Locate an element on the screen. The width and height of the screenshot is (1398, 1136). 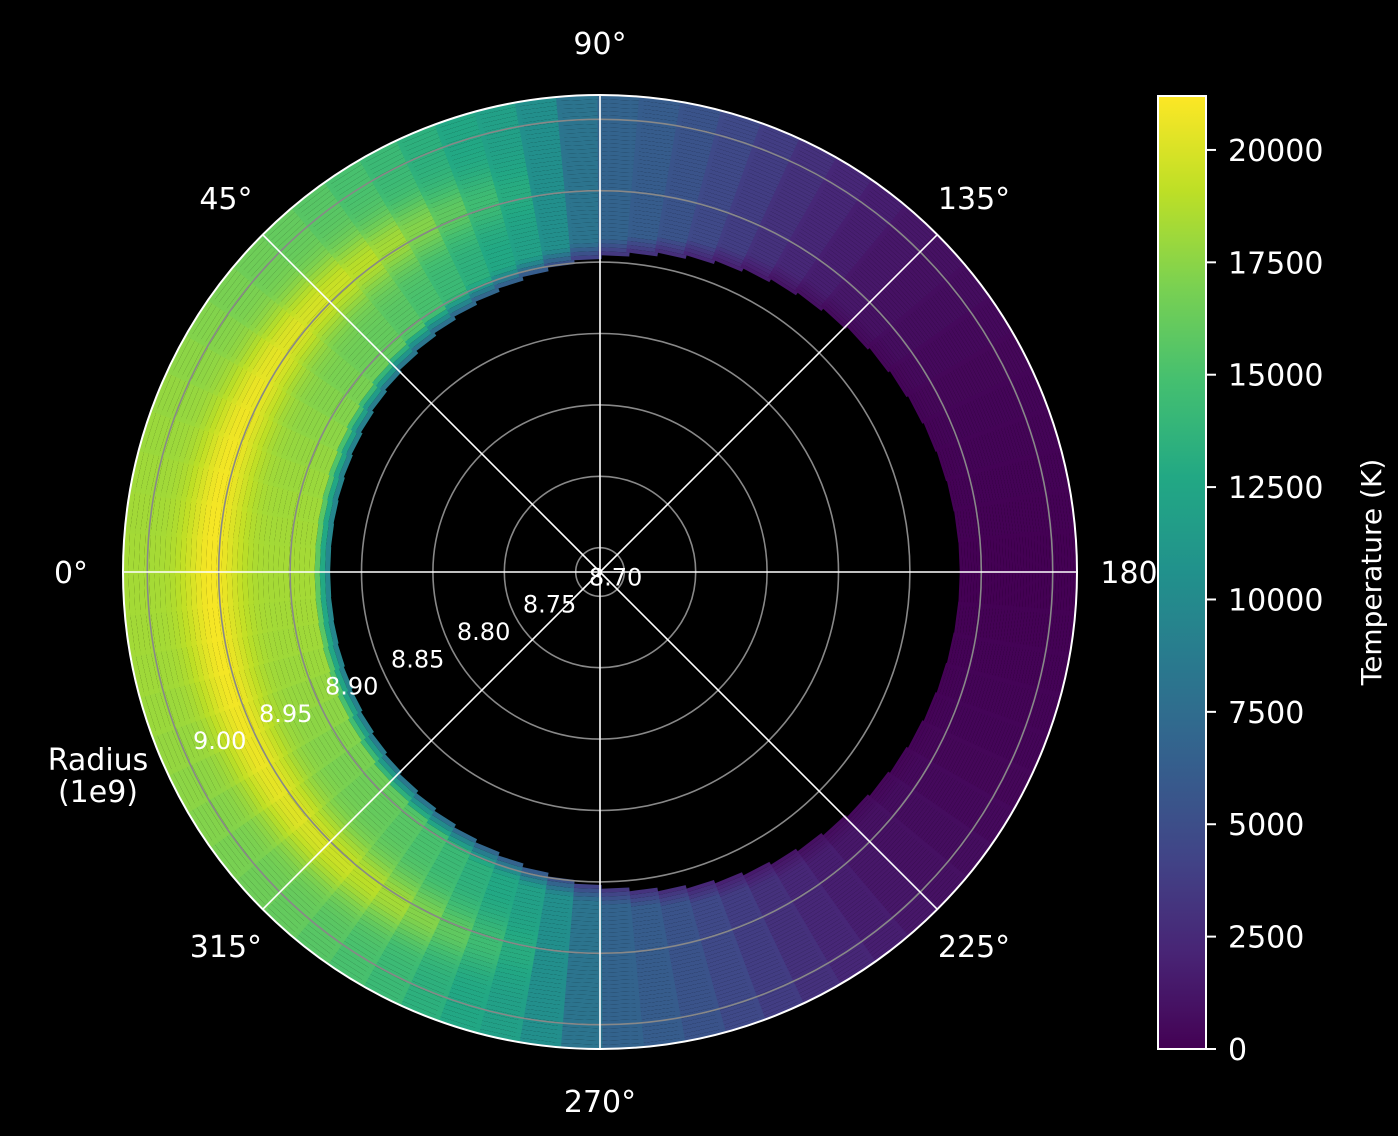
angle-tick-label: 270° is located at coordinates (600, 1102).